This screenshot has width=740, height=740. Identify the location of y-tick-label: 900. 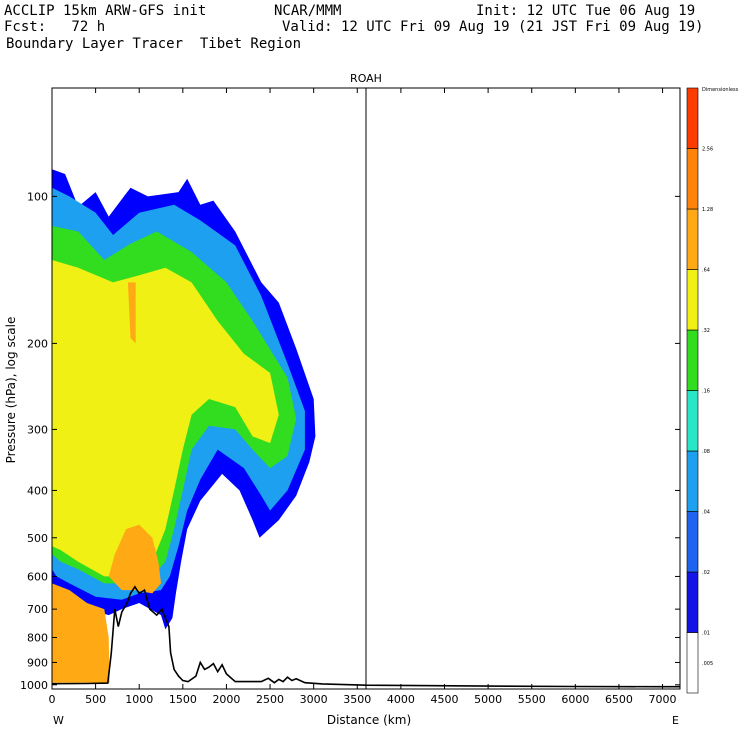
(37, 662).